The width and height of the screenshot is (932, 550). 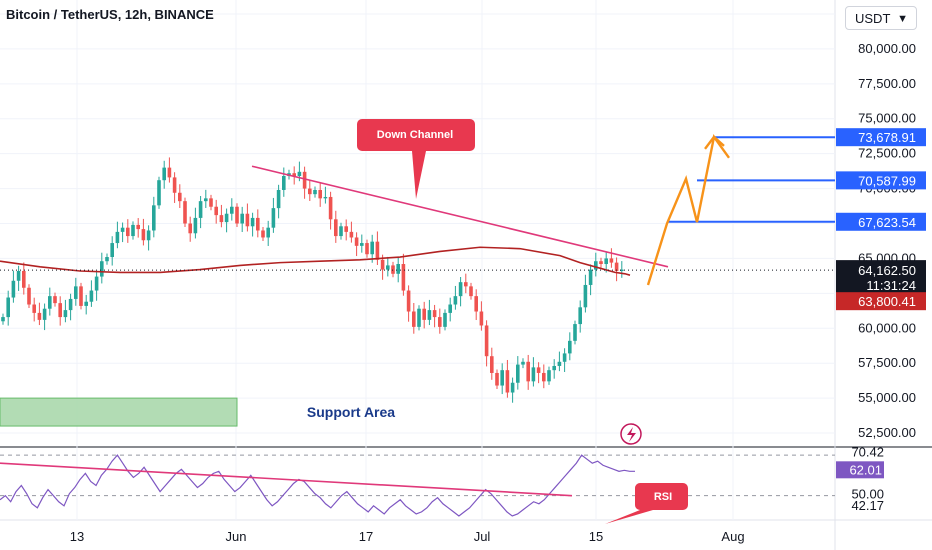 I want to click on ma-price-badge, so click(x=881, y=301).